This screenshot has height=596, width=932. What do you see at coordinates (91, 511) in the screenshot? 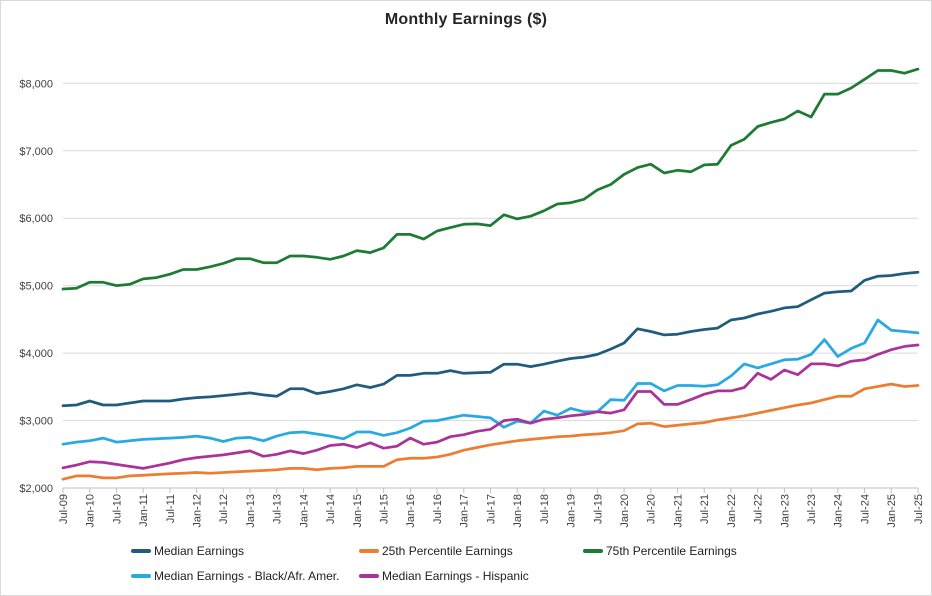
I see `x-axis-label: Jan-10` at bounding box center [91, 511].